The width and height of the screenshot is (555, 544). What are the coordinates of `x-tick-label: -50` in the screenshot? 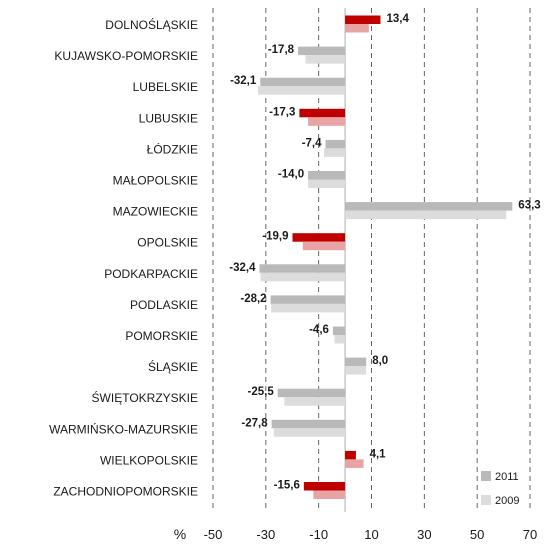 It's located at (213, 534).